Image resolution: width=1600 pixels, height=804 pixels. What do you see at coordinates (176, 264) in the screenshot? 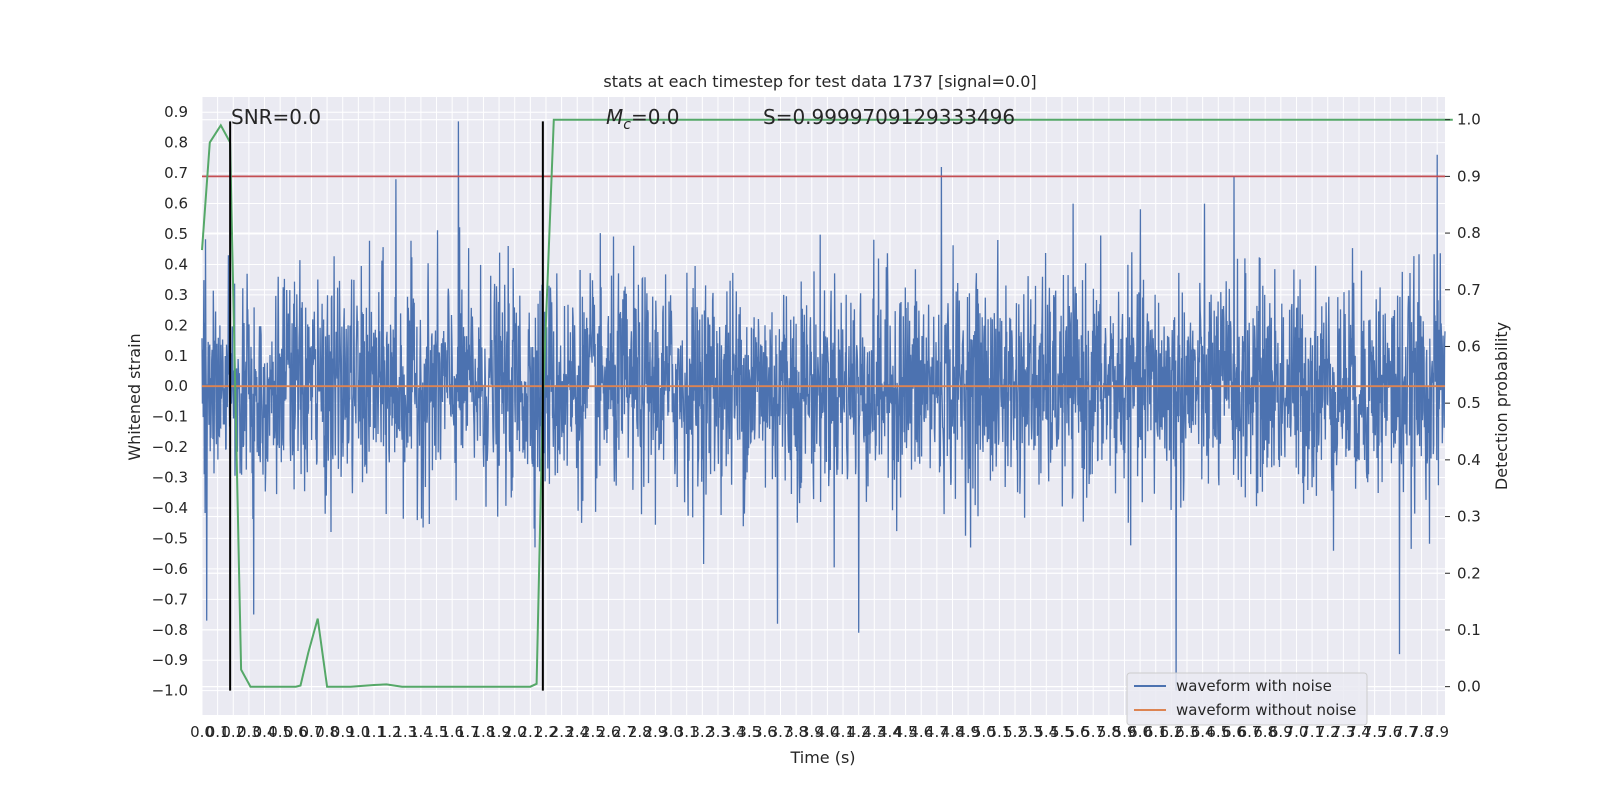
I see `y-tick-label: 0.4` at bounding box center [176, 264].